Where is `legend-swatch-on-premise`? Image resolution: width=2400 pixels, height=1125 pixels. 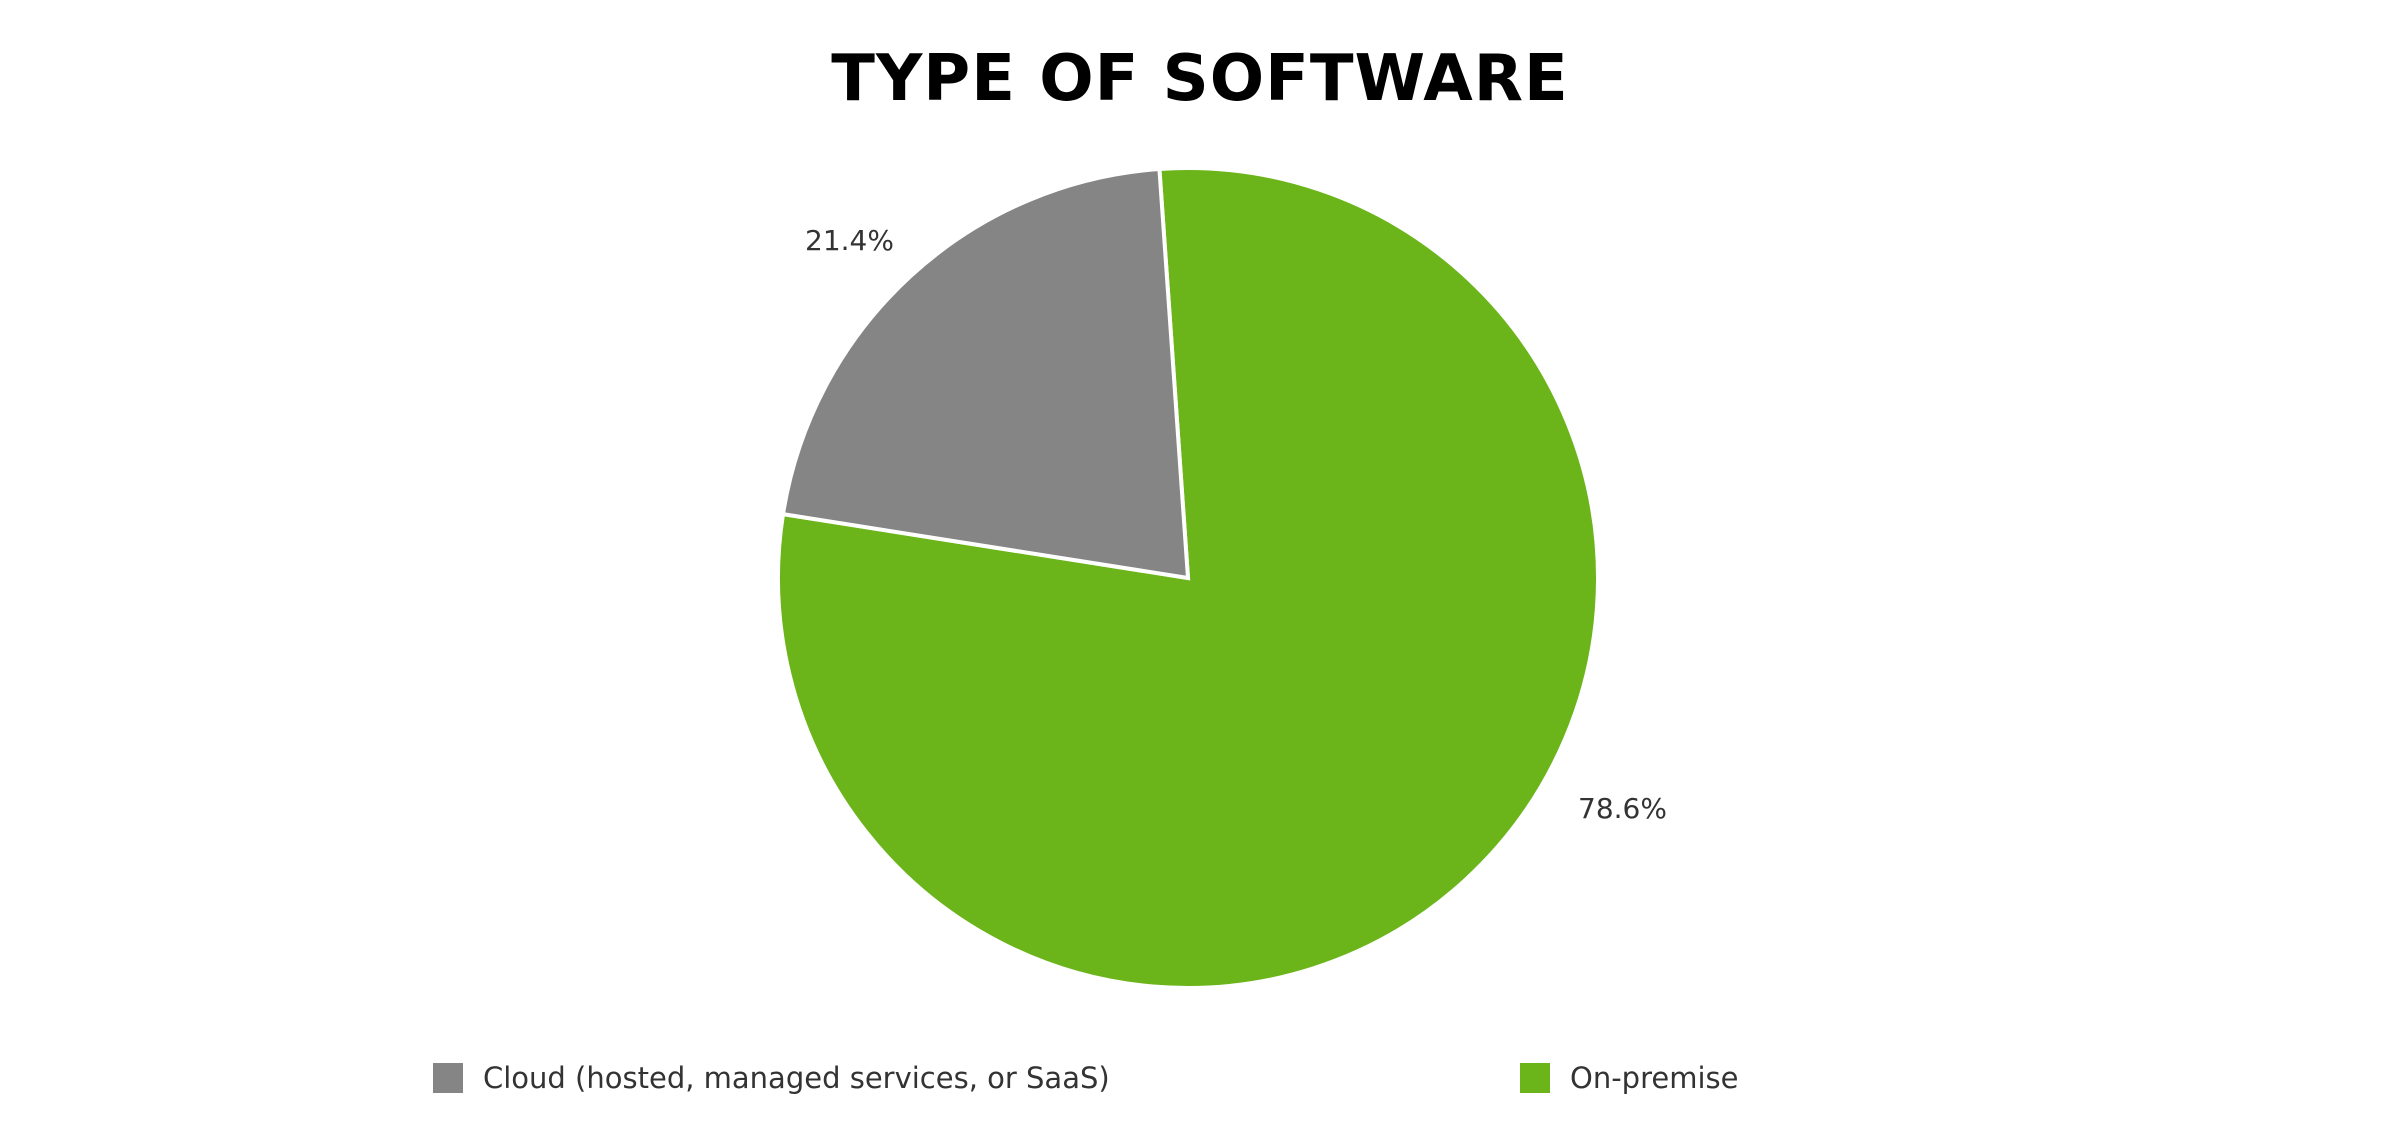 legend-swatch-on-premise is located at coordinates (1535, 1078).